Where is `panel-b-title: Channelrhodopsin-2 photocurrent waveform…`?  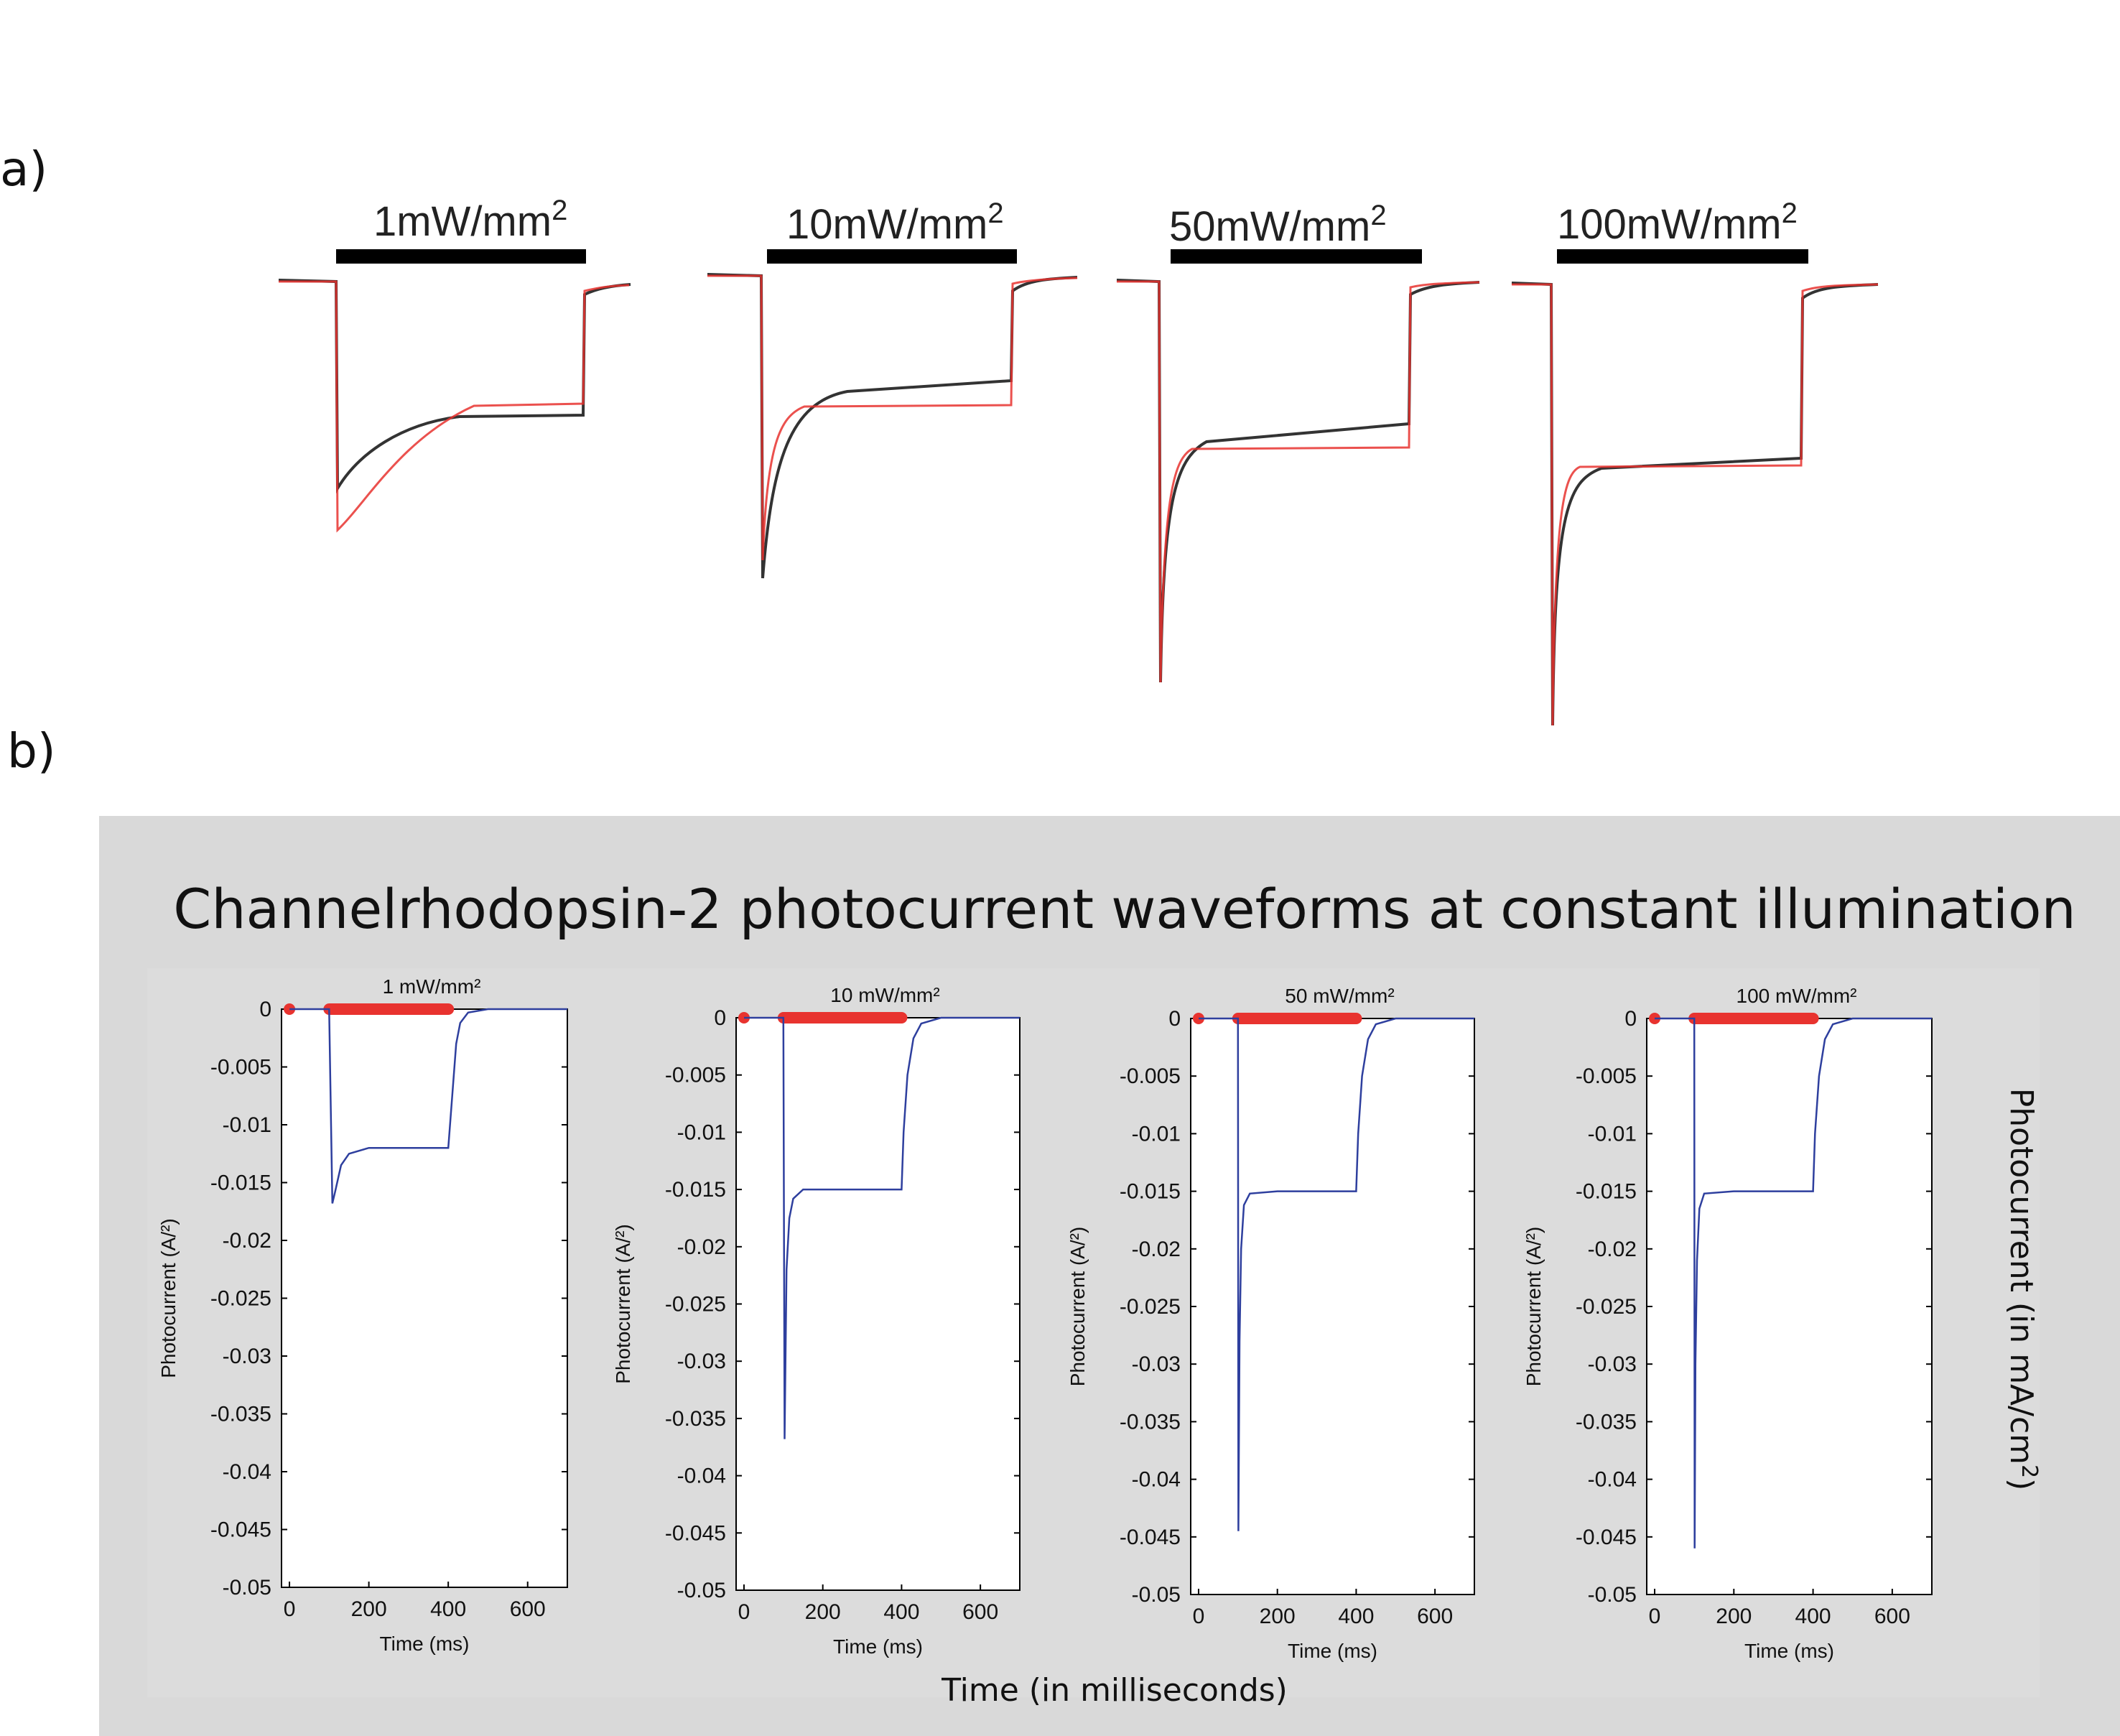 panel-b-title: Channelrhodopsin-2 photocurrent waveform… is located at coordinates (1124, 909).